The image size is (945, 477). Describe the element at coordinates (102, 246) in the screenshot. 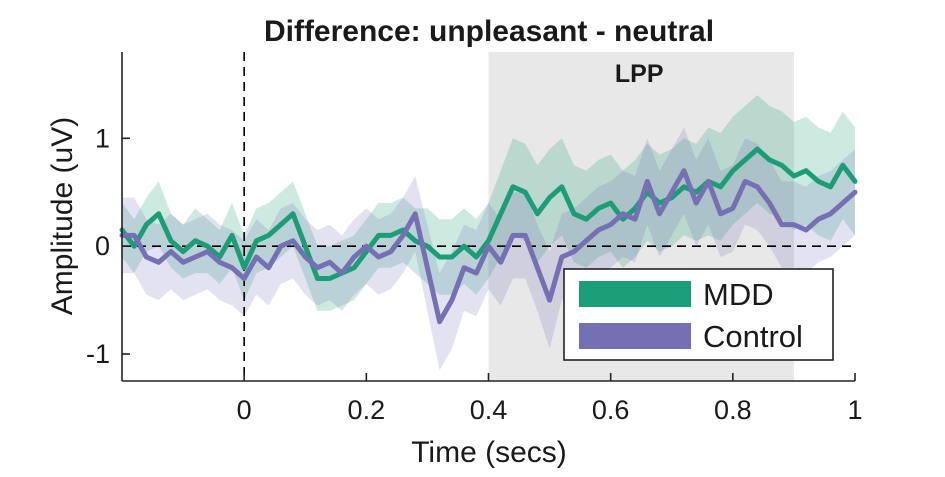

I see `y-tick-label: 0` at that location.